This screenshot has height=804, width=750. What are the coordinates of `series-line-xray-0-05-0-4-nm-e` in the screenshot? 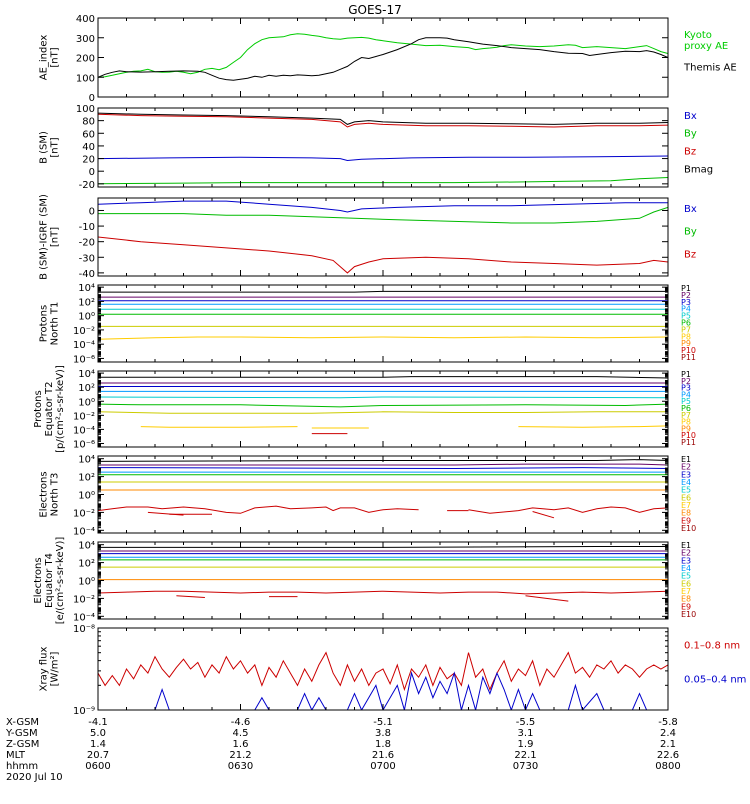 It's located at (586, 696).